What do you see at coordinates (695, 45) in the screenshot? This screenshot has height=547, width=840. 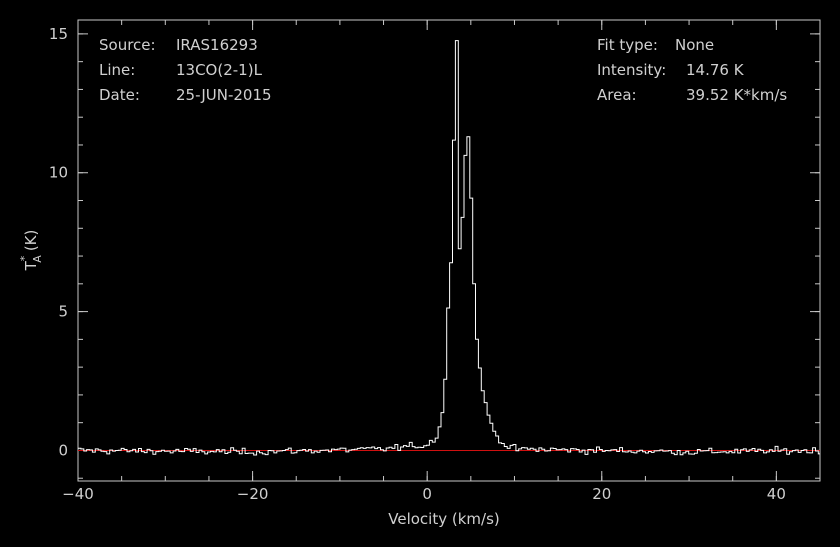 I see `fit-type-value: None` at bounding box center [695, 45].